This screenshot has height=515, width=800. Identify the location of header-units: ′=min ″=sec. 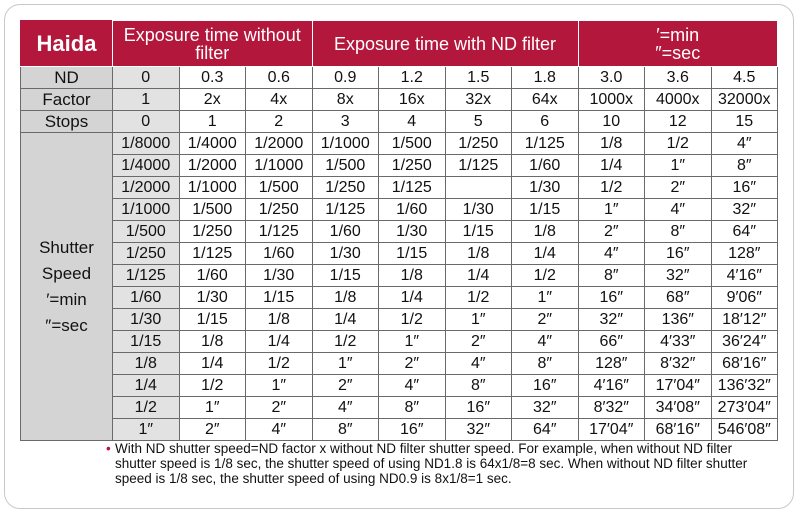
(677, 43).